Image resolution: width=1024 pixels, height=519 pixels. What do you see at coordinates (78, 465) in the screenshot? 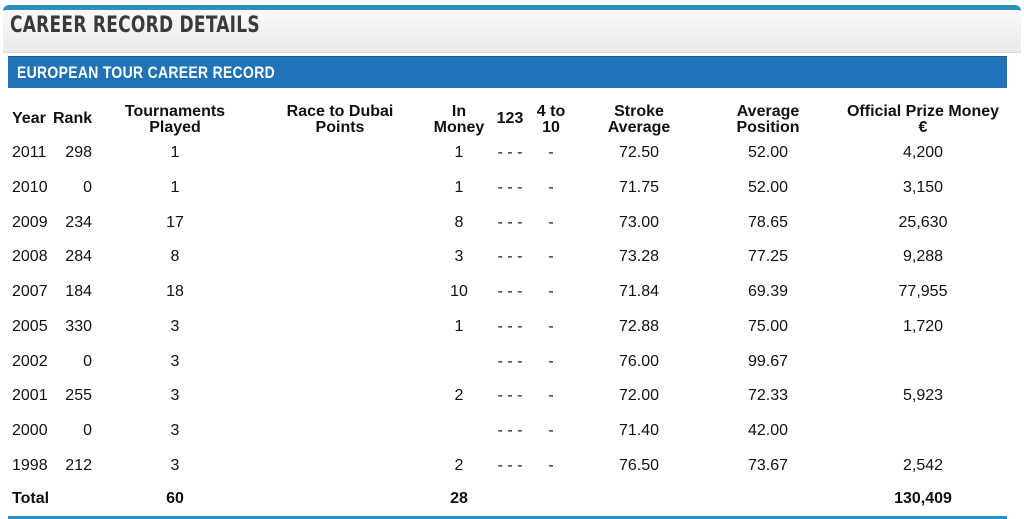
I see `cell-rank: 212` at bounding box center [78, 465].